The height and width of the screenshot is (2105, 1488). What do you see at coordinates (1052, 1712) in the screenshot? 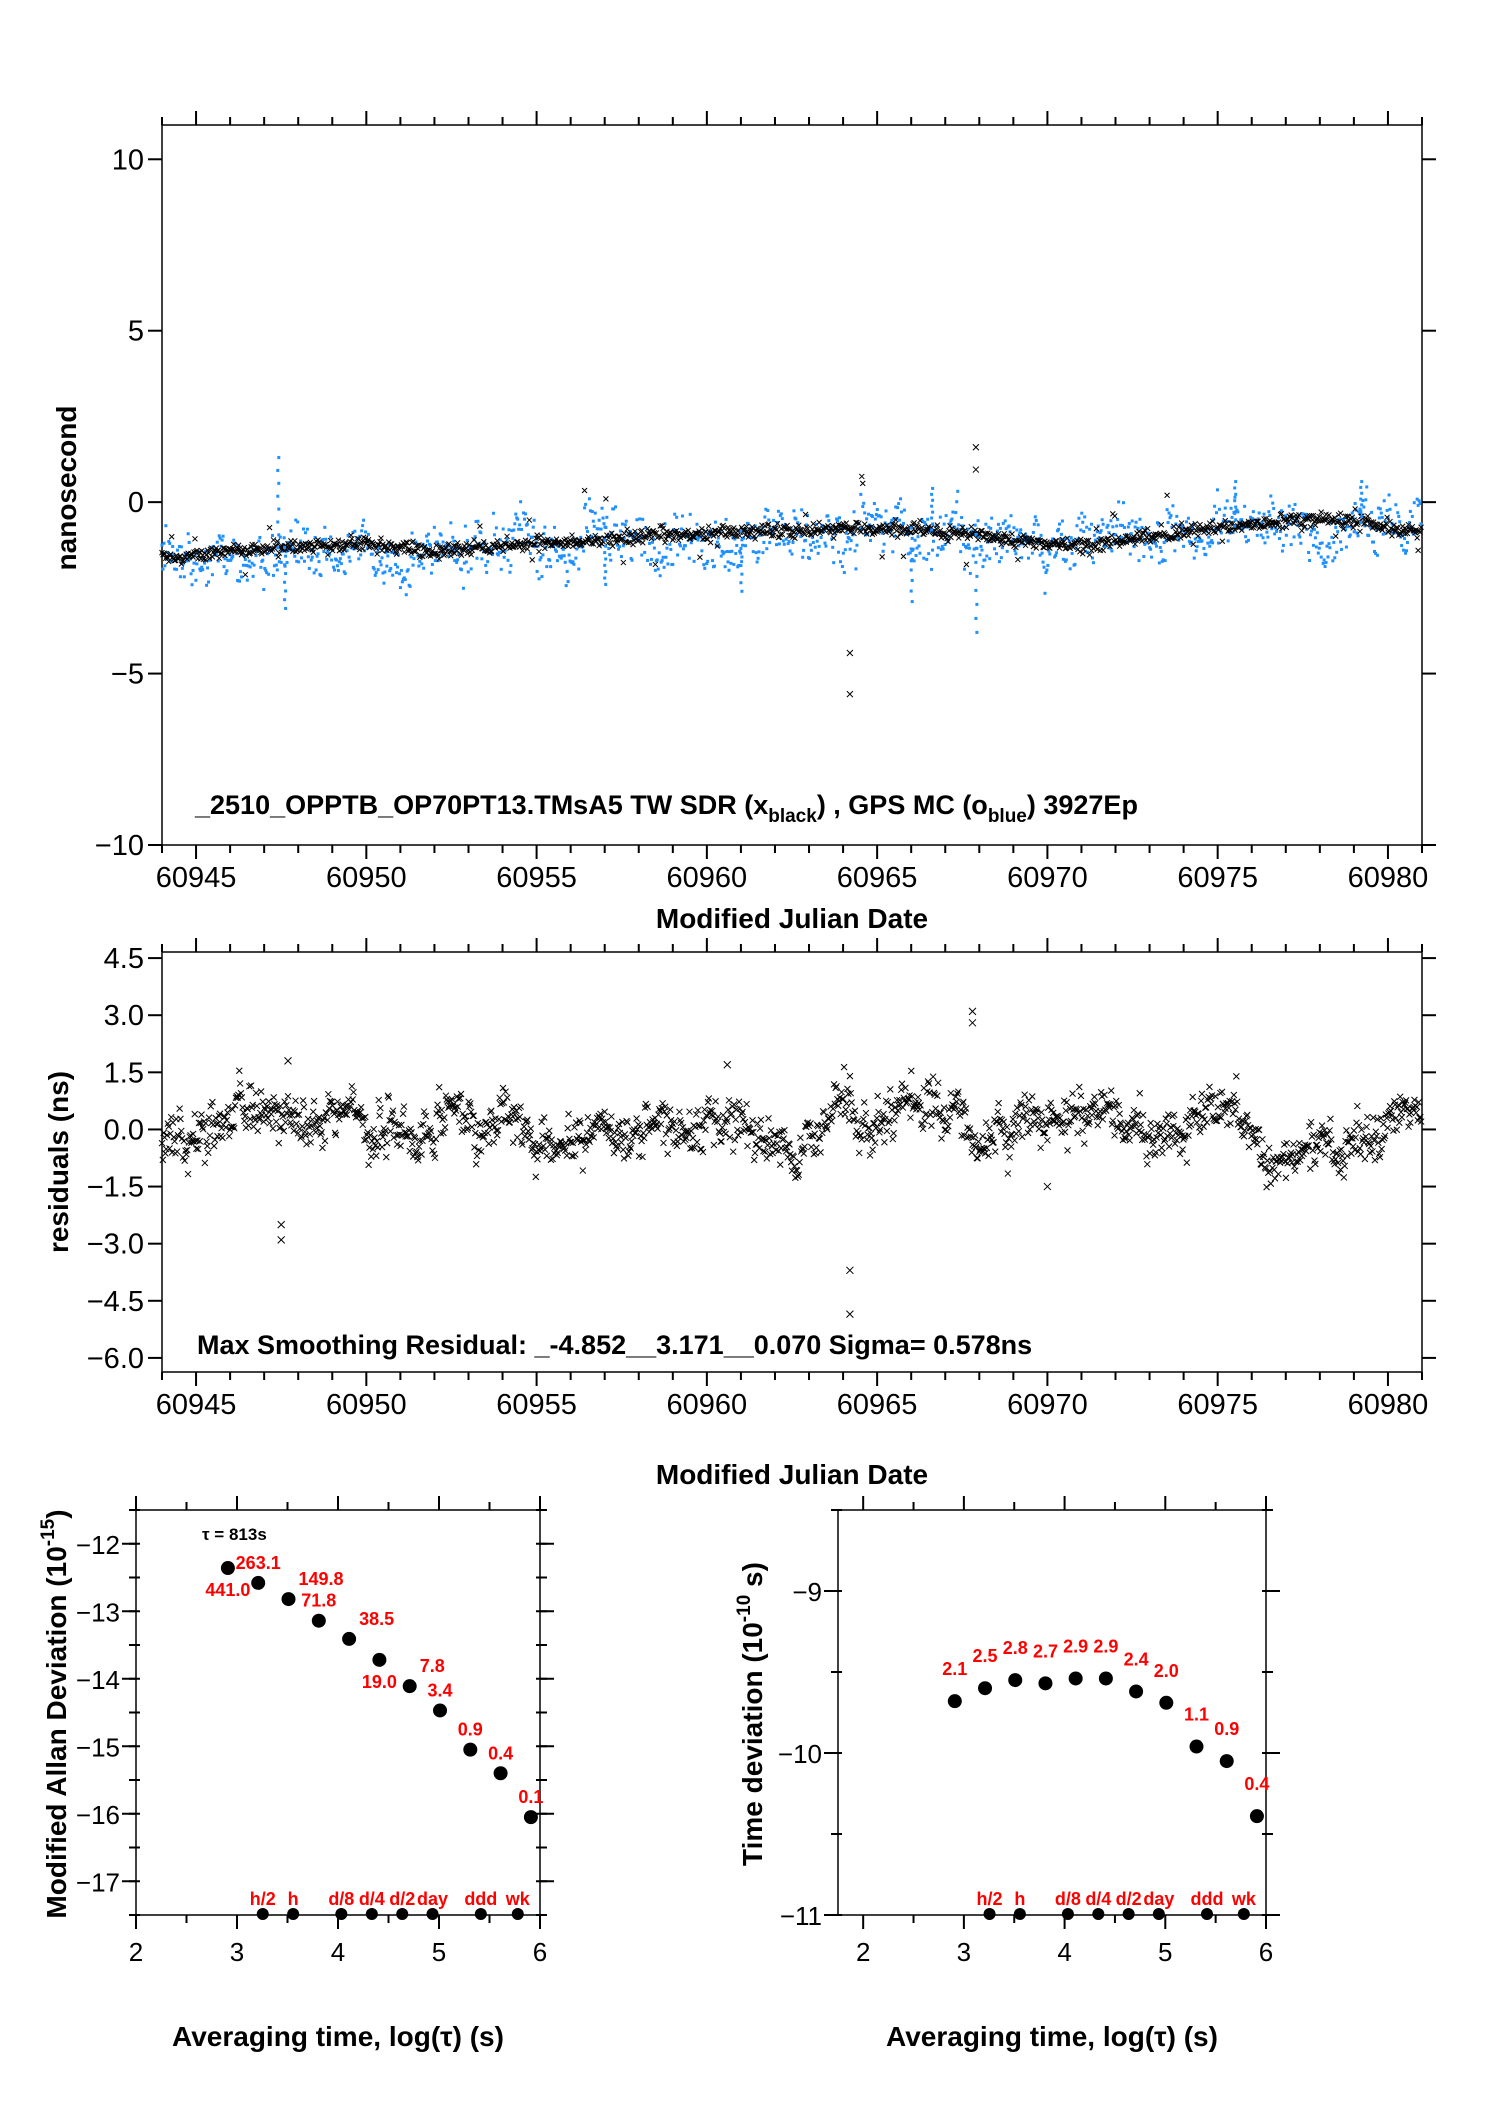
I see `plot-frame` at bounding box center [1052, 1712].